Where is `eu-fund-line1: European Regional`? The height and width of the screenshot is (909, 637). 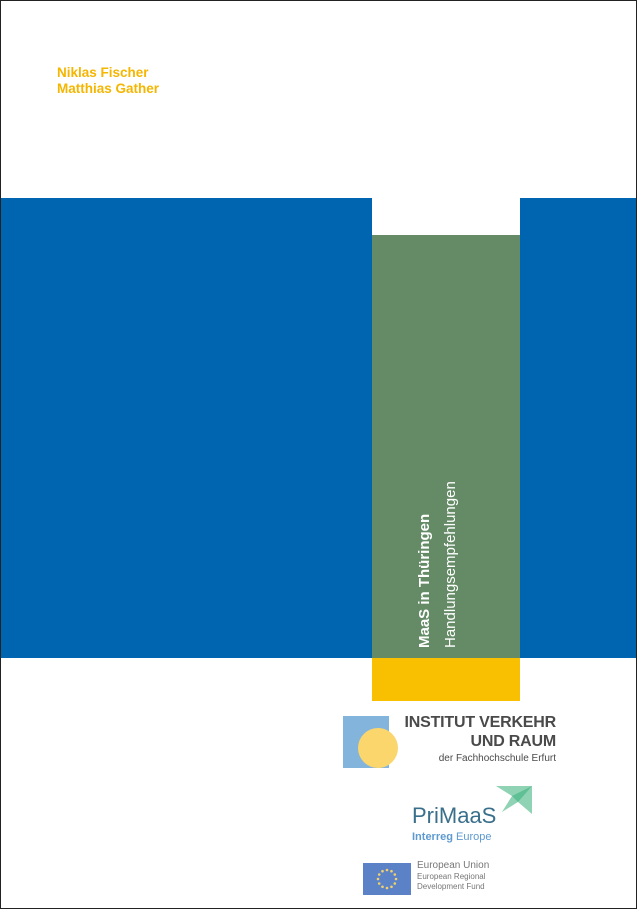
eu-fund-line1: European Regional is located at coordinates (451, 876).